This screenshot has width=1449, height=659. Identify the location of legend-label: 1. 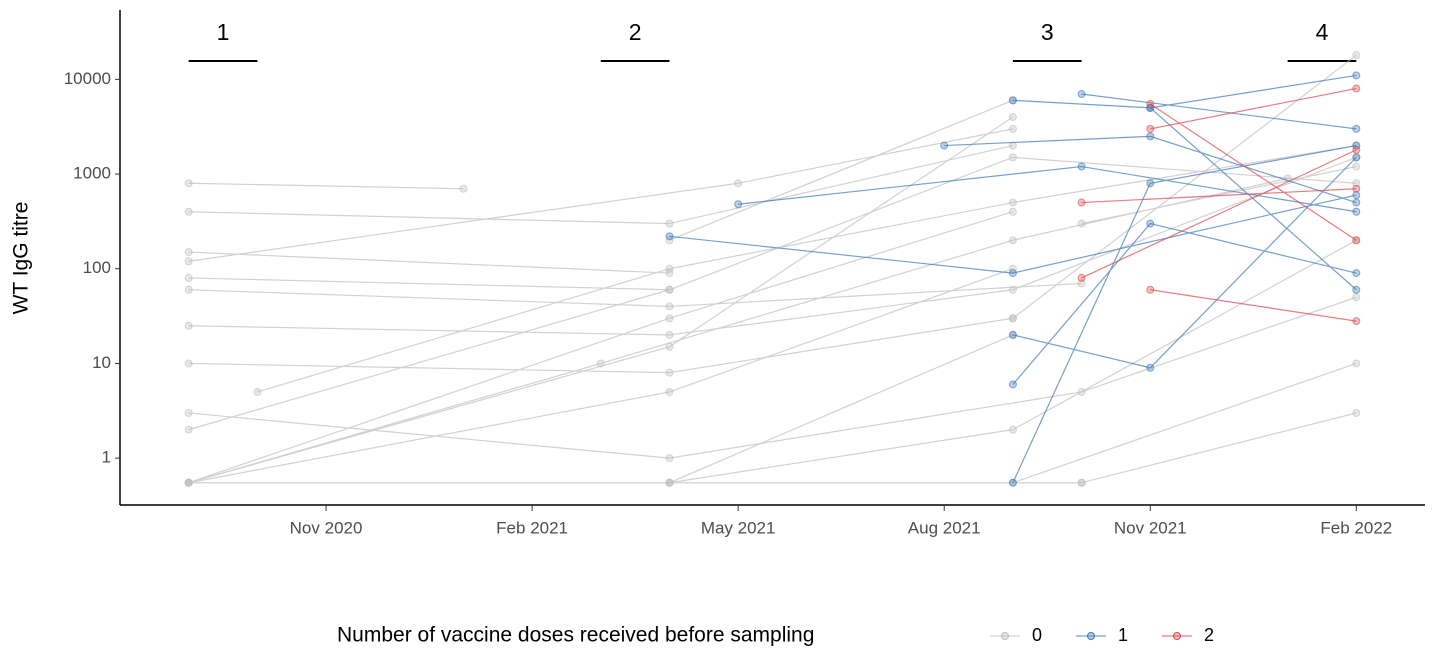
(1123, 635).